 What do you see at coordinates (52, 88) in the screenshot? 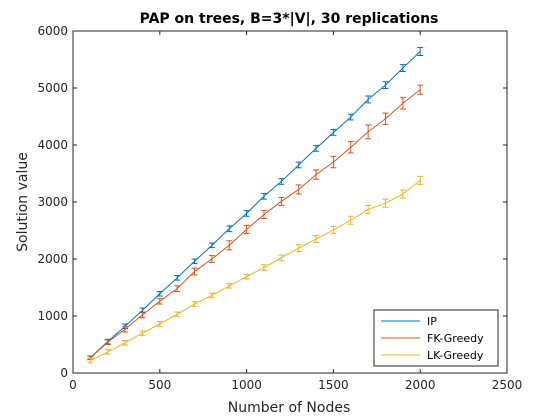
I see `y-tick-label: 5000` at bounding box center [52, 88].